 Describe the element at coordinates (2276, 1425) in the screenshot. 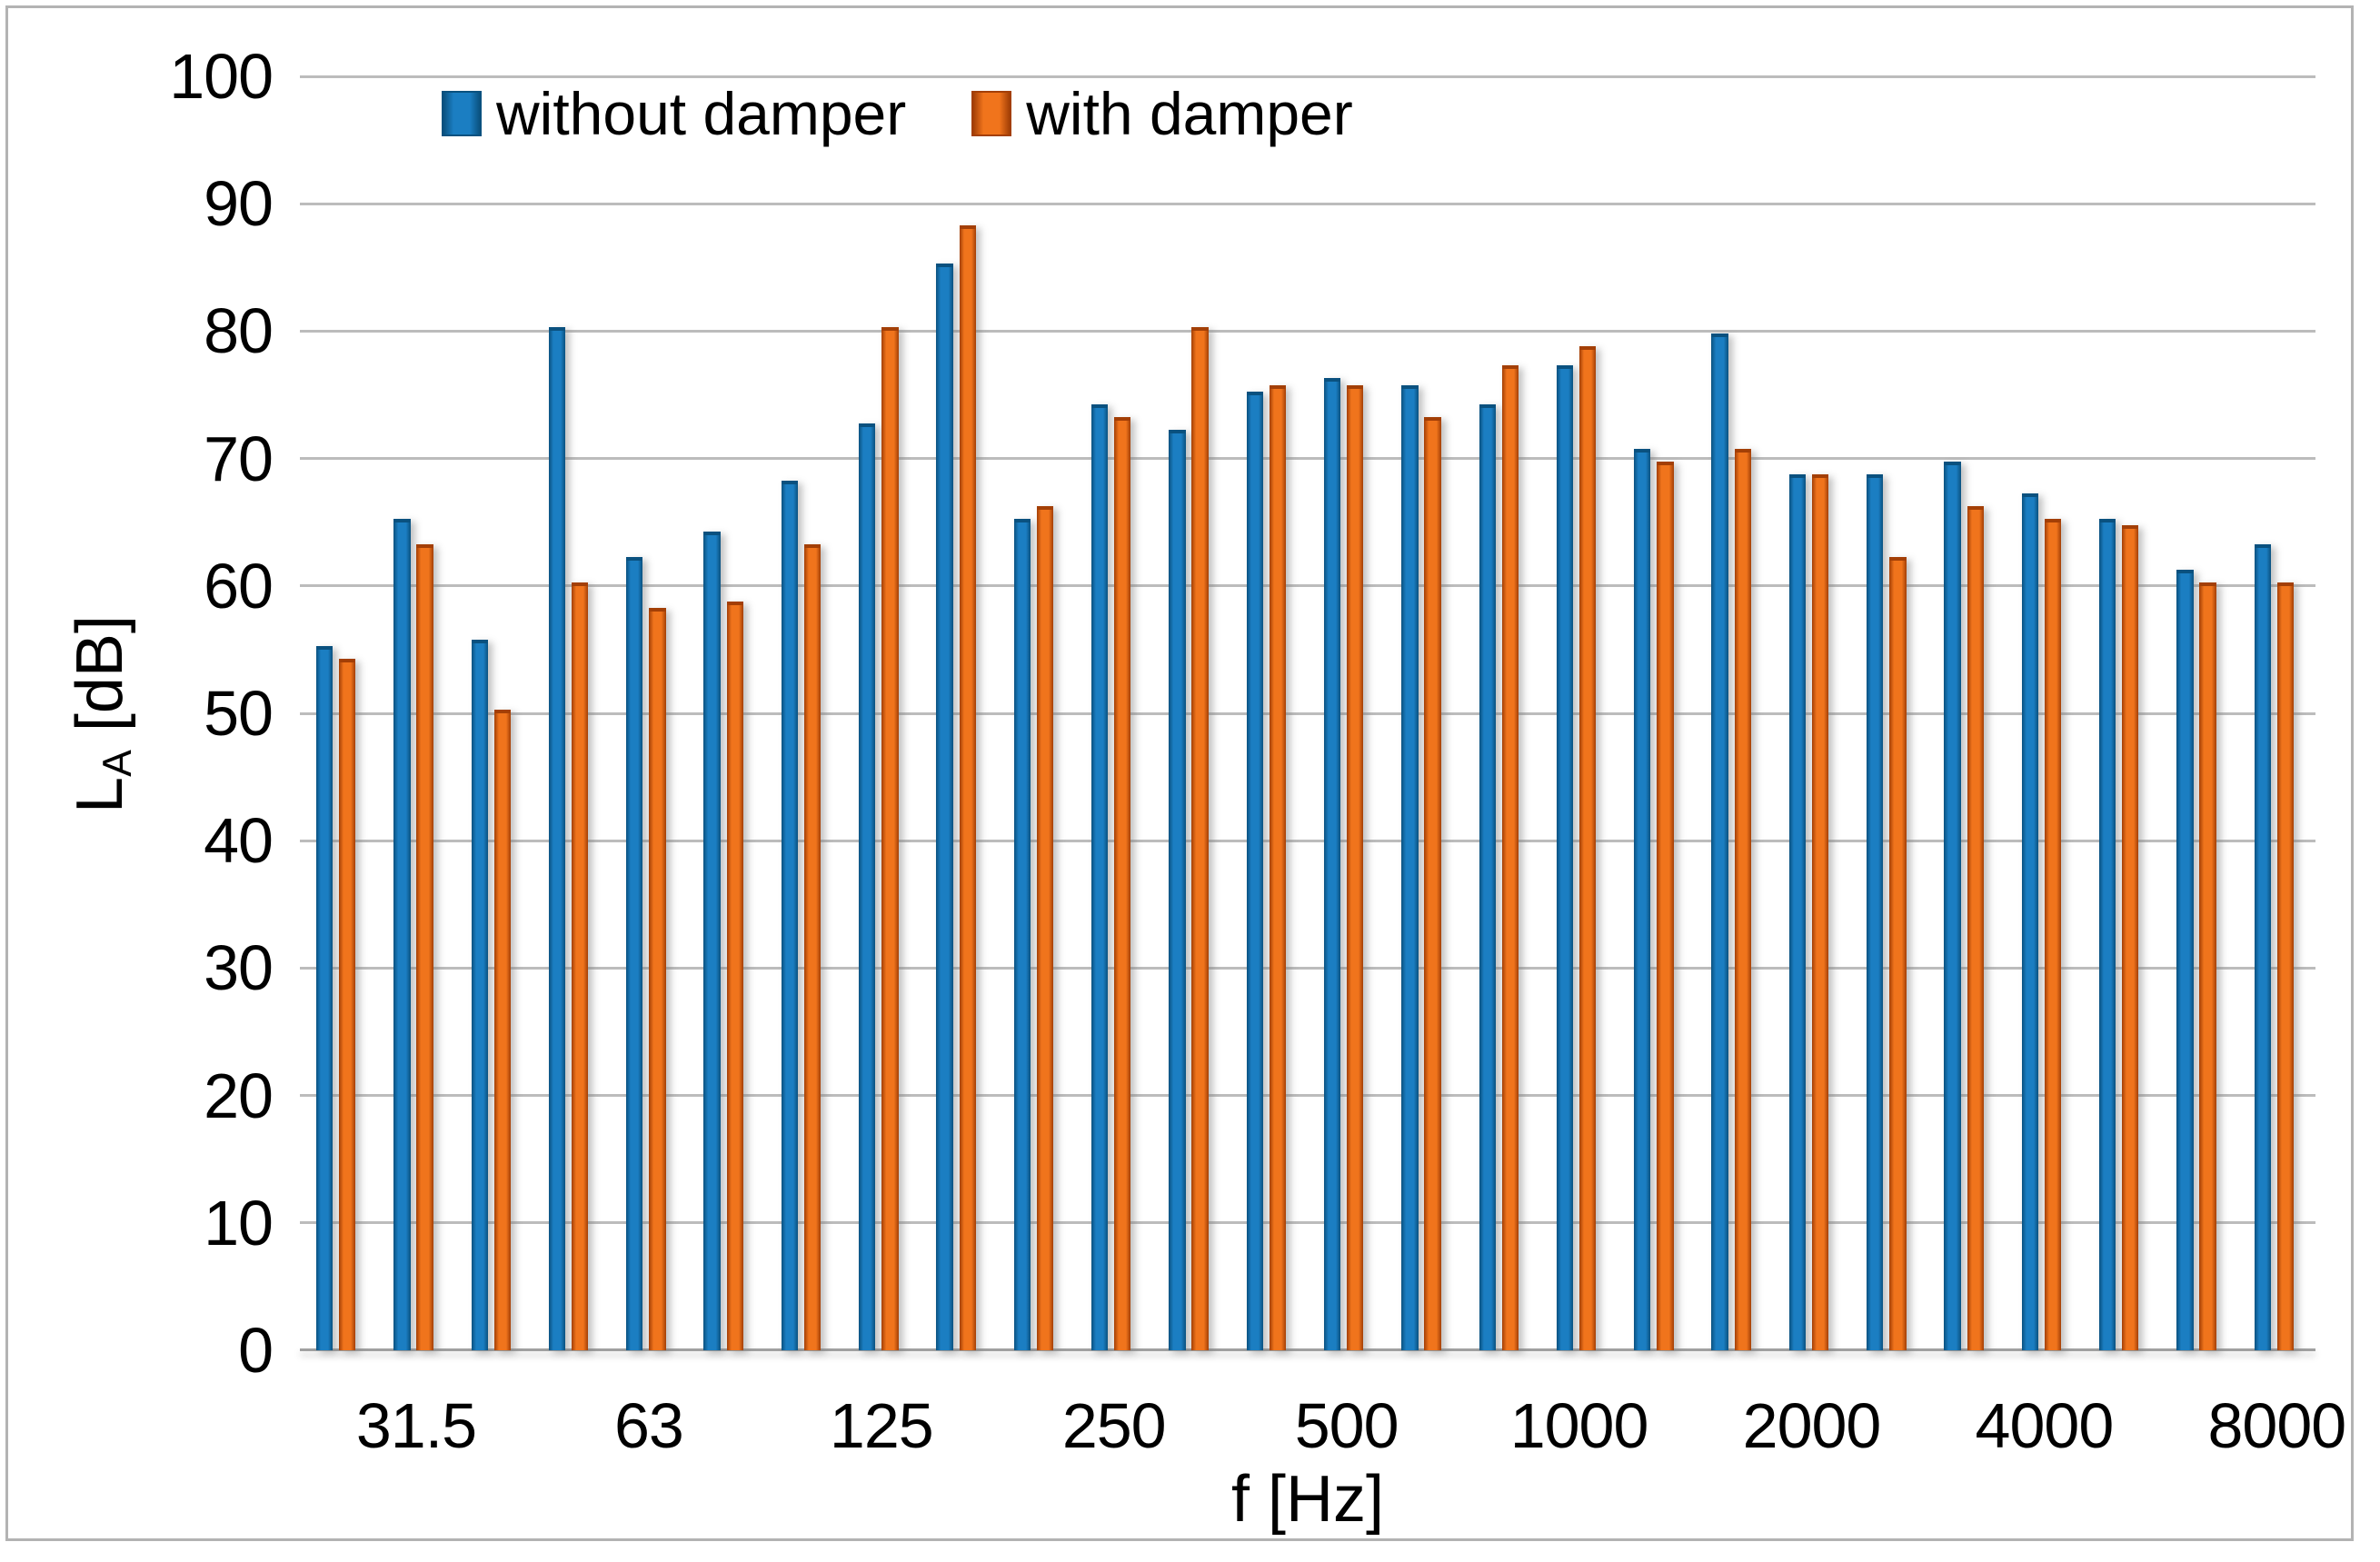

I see `x-tick-label-8000: 8000` at that location.